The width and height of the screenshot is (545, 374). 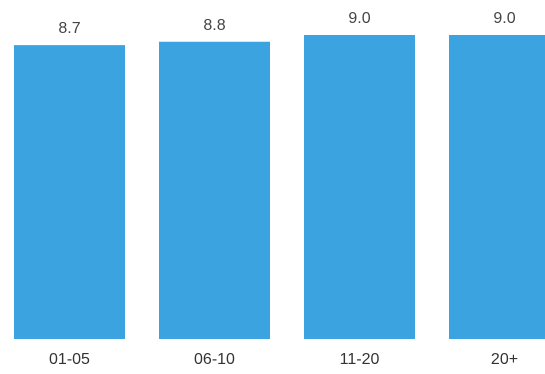 What do you see at coordinates (214, 359) in the screenshot?
I see `category-label: 06-10` at bounding box center [214, 359].